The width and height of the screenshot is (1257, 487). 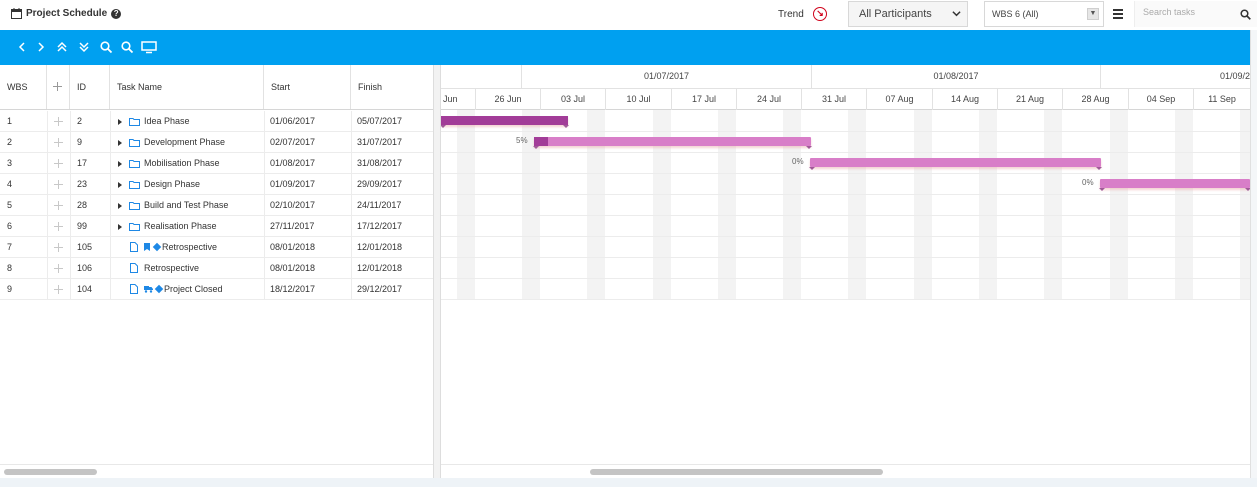 I want to click on arrow-right-icon, so click(x=41, y=47).